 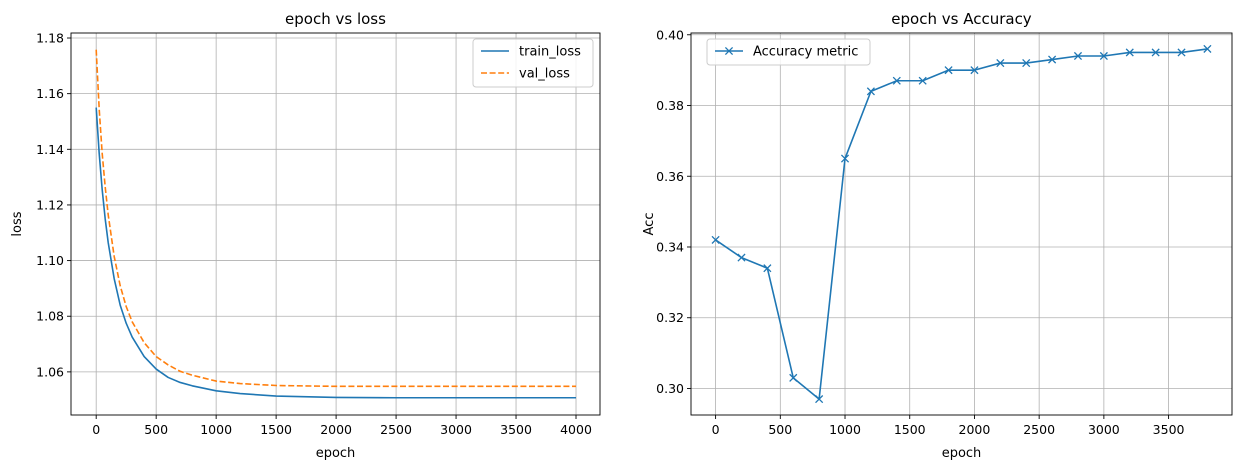 I want to click on chart-title: epoch vs Accuracy, so click(x=961, y=19).